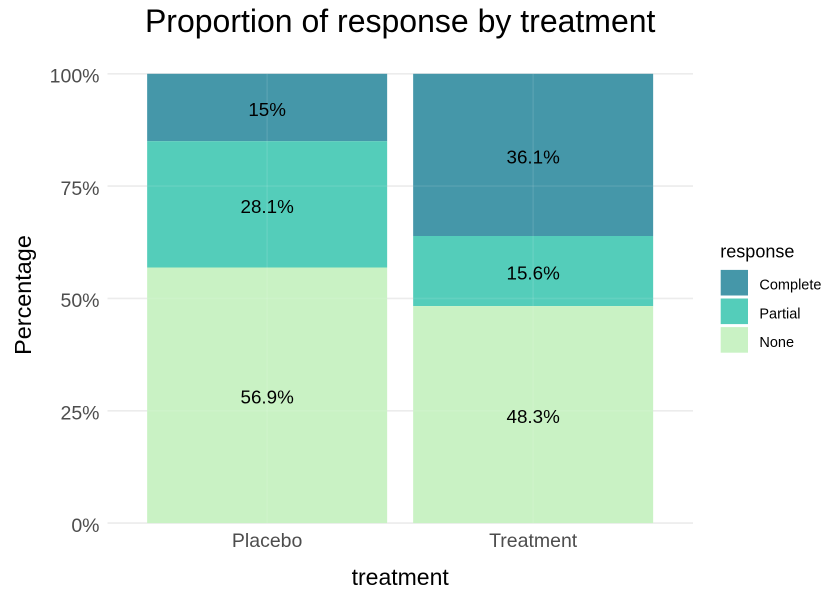 The height and width of the screenshot is (605, 840). Describe the element at coordinates (401, 577) in the screenshot. I see `svg-text: treatment` at that location.